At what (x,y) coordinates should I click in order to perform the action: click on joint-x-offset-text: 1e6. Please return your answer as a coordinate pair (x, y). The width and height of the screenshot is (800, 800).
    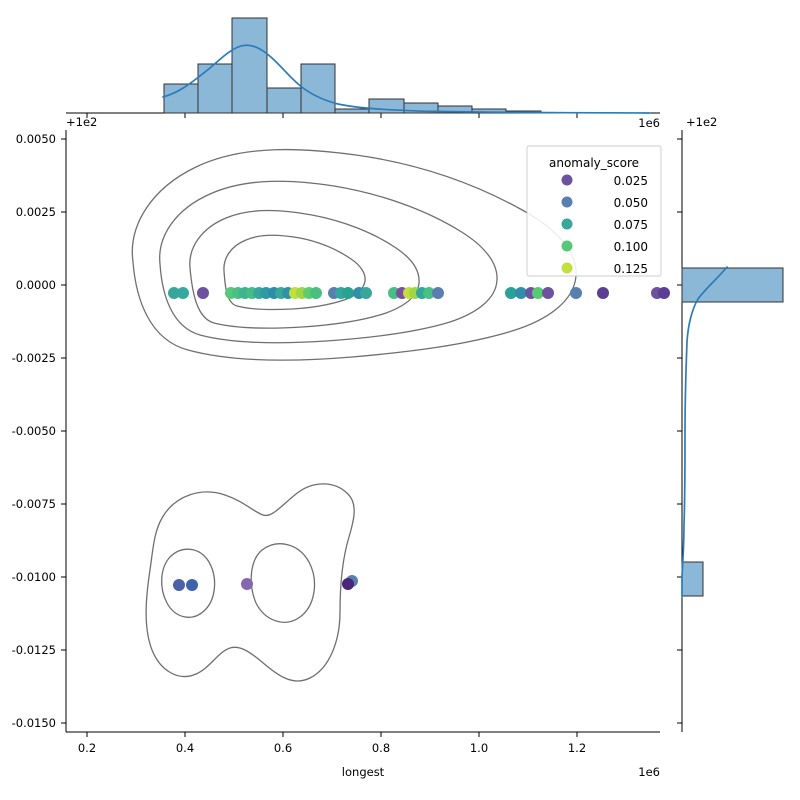
    Looking at the image, I should click on (649, 772).